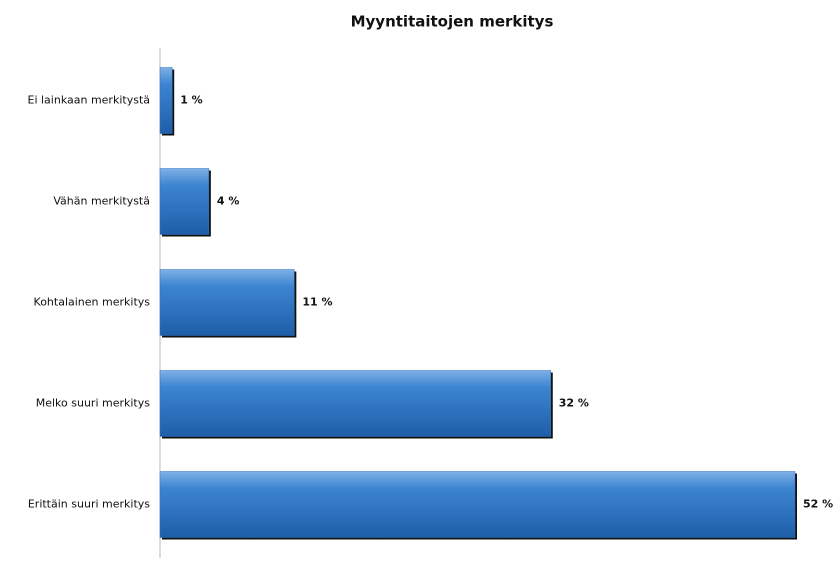 The height and width of the screenshot is (568, 837). What do you see at coordinates (452, 22) in the screenshot?
I see `chart-title: Myyntitaitojen merkitys` at bounding box center [452, 22].